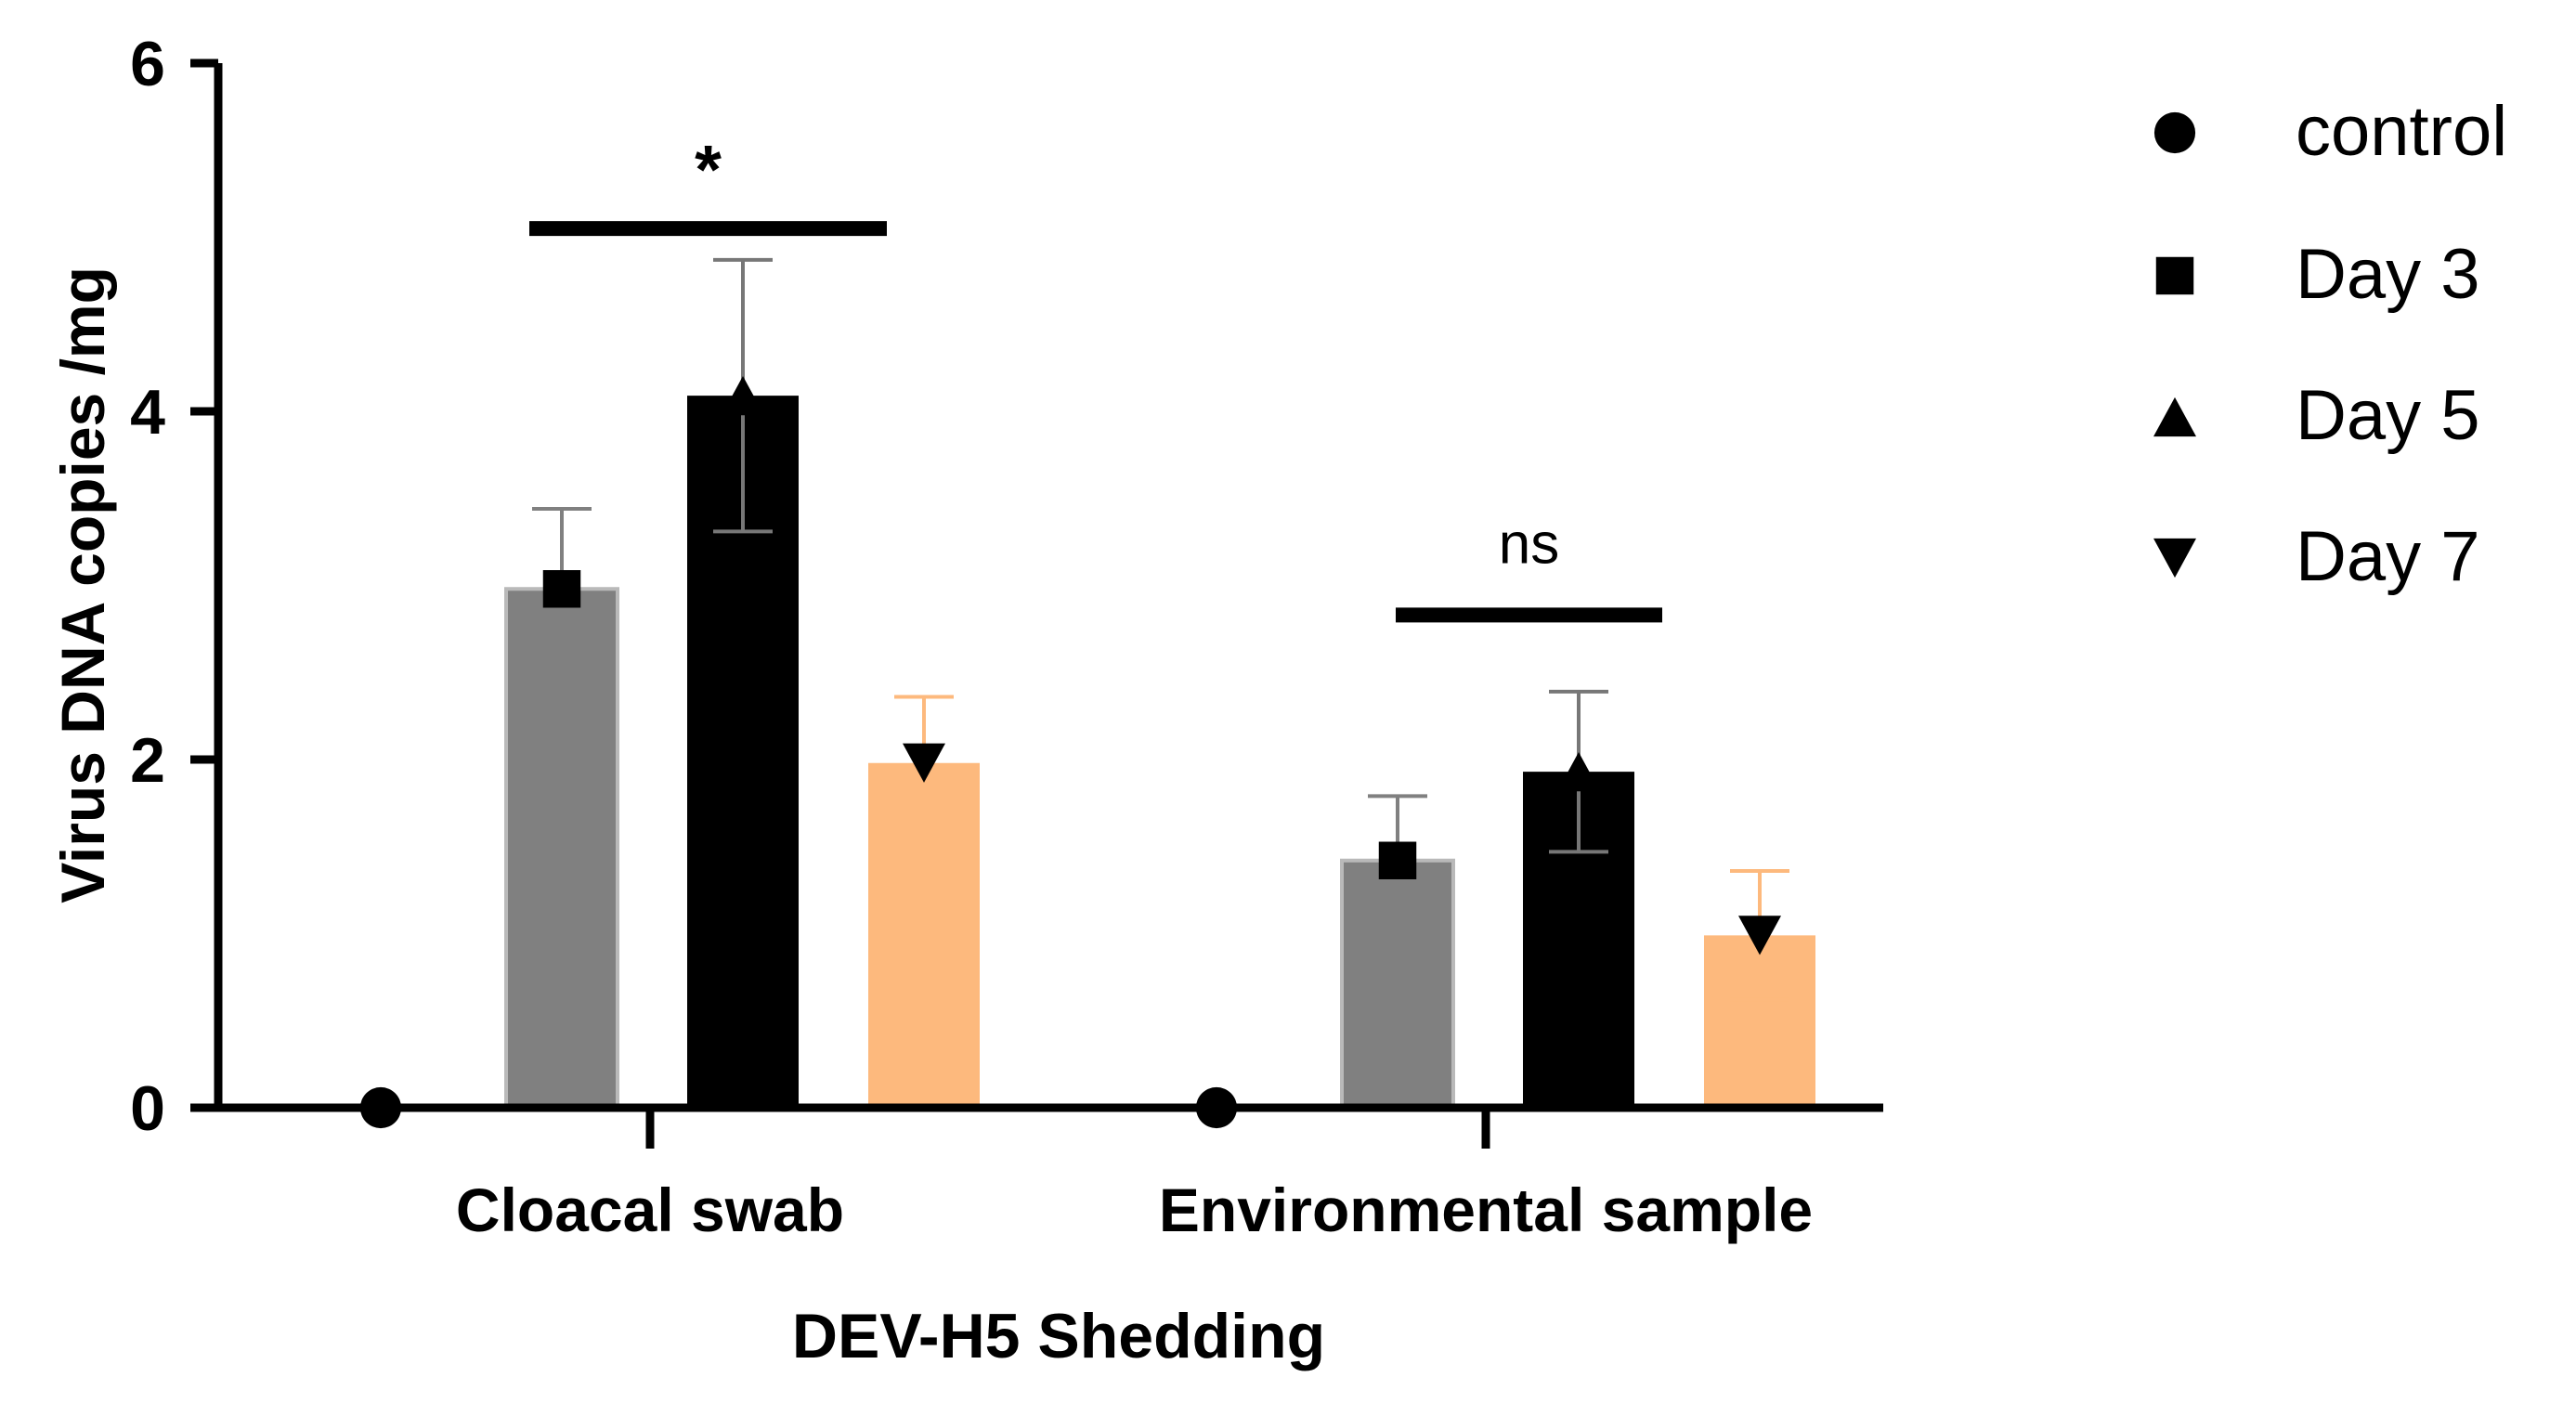 This screenshot has width=2576, height=1403. Describe the element at coordinates (2388, 556) in the screenshot. I see `legend-label-day-7: Day 7` at that location.